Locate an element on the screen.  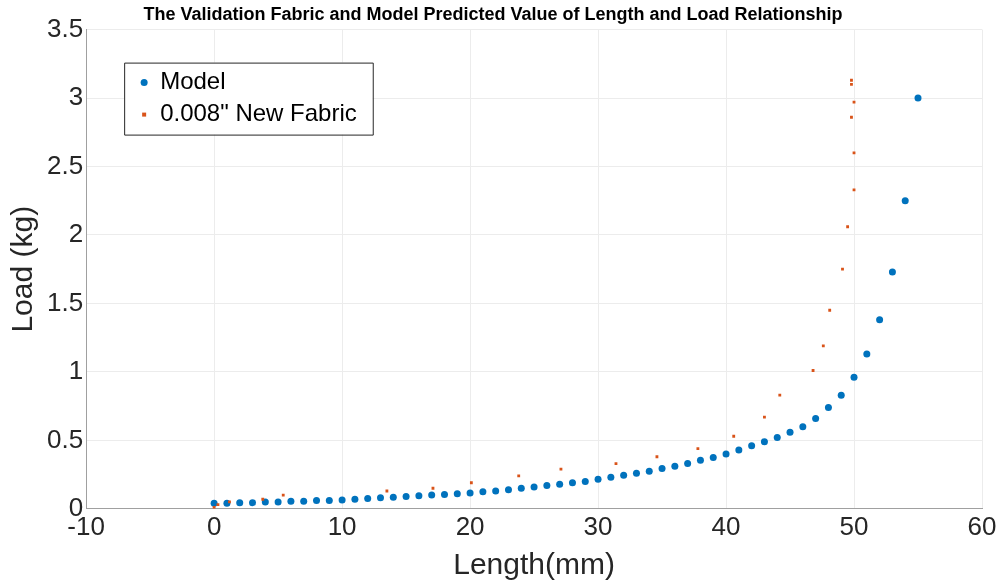
x-axis-title: Length(mm) is located at coordinates (534, 564).